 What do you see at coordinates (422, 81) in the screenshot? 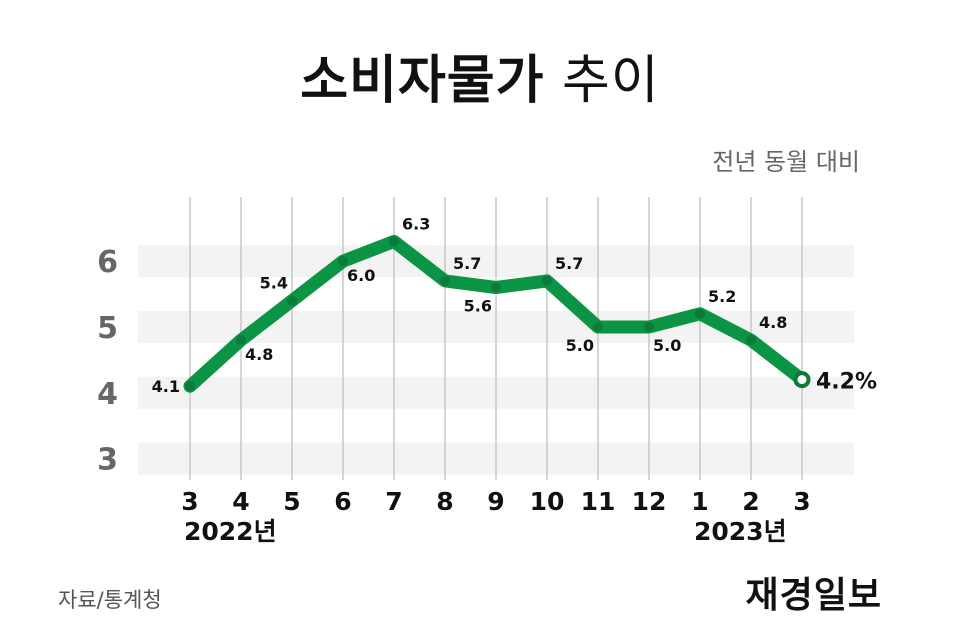
I see `chart-title-main: 소비자물가` at bounding box center [422, 81].